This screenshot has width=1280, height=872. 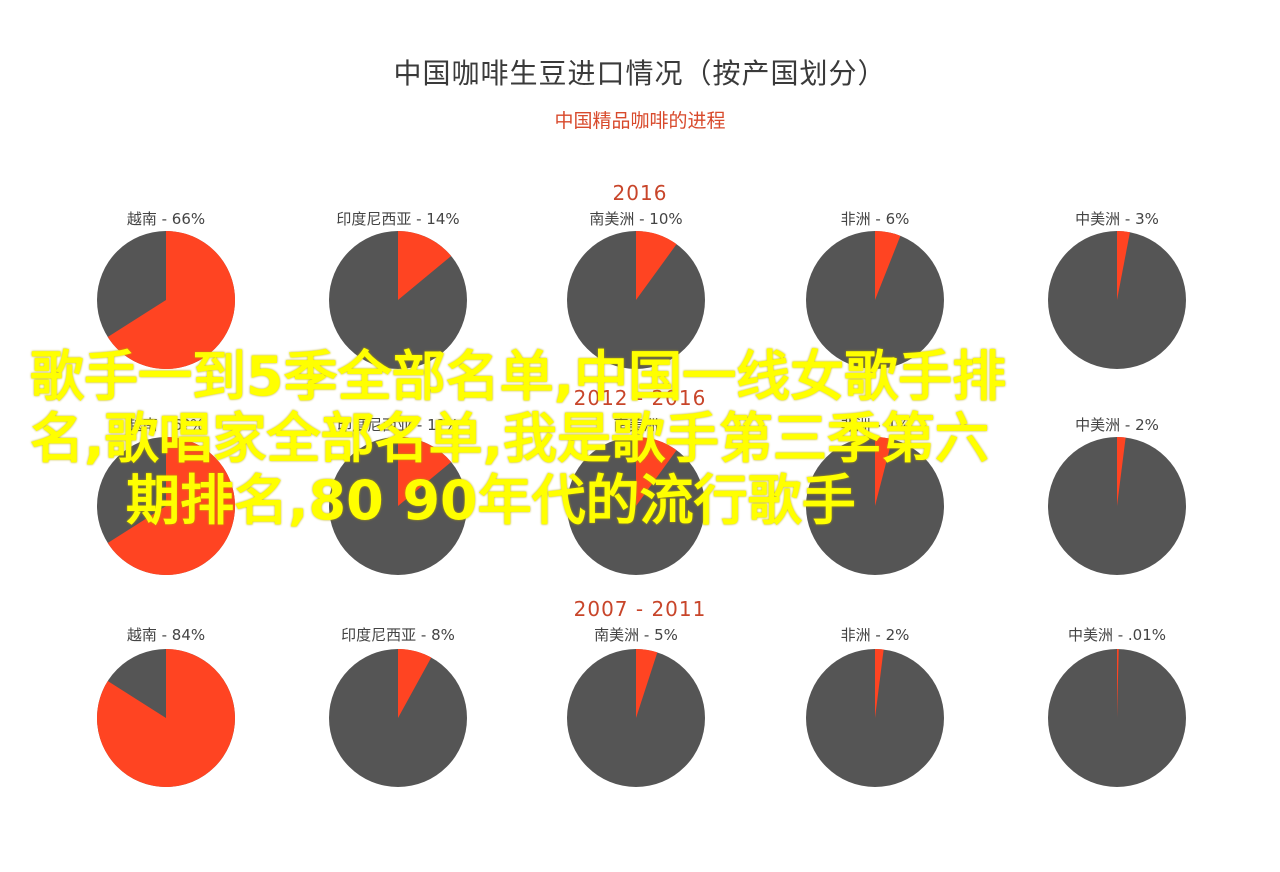 I want to click on pie-1-3: 非洲 - 4%, so click(x=875, y=495).